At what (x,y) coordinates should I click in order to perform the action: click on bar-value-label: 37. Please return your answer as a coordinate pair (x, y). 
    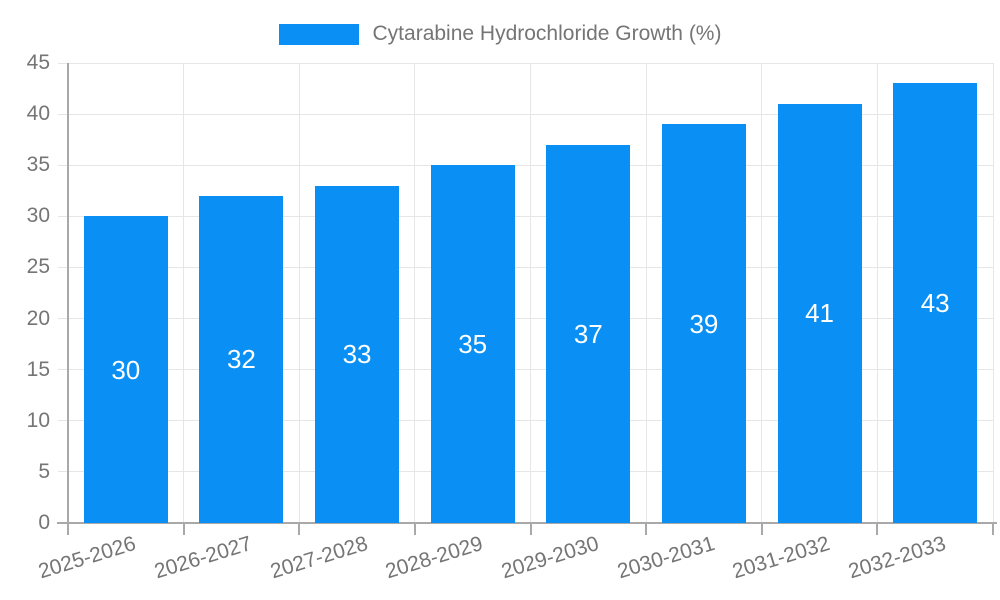
    Looking at the image, I should click on (588, 333).